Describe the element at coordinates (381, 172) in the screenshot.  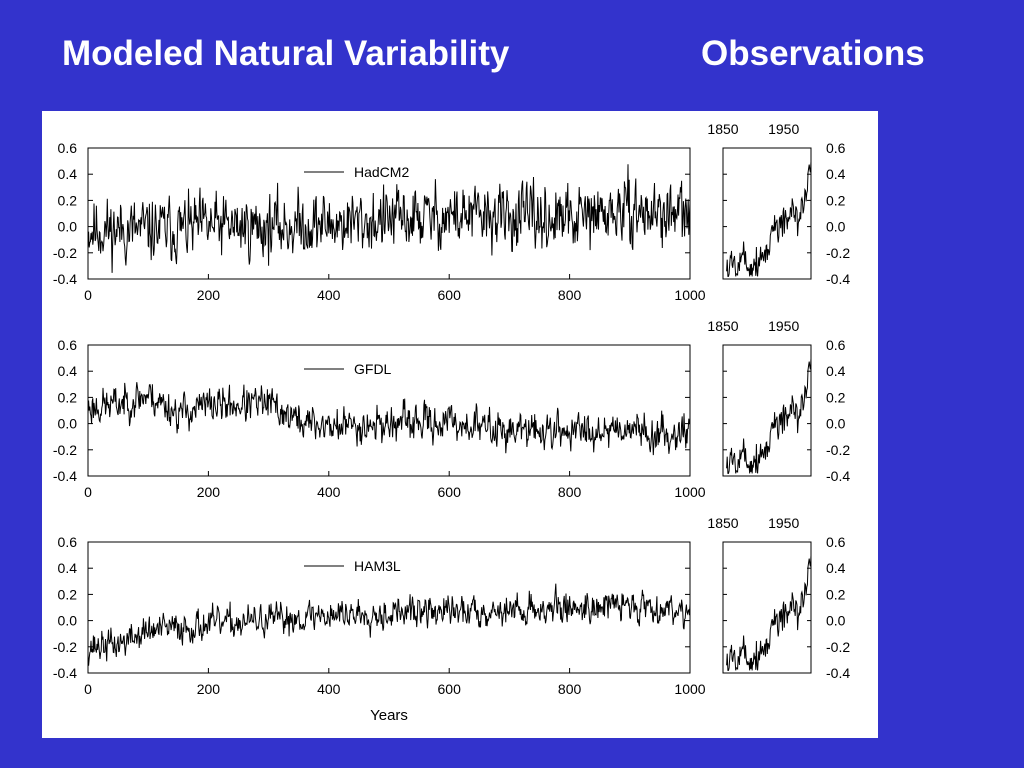
I see `legend-label: HadCM2` at that location.